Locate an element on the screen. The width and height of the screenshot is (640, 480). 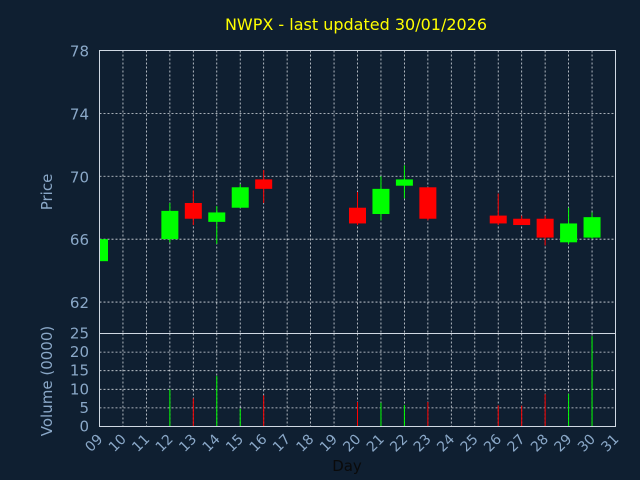
day-tick-label: 31 is located at coordinates (610, 444).